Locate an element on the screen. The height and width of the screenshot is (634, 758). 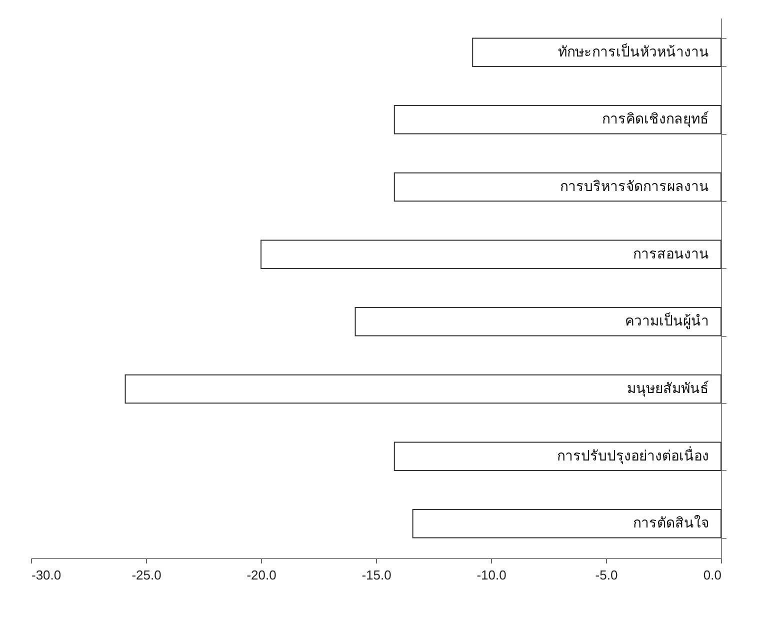
x-tick-label: 0.0 is located at coordinates (712, 575).